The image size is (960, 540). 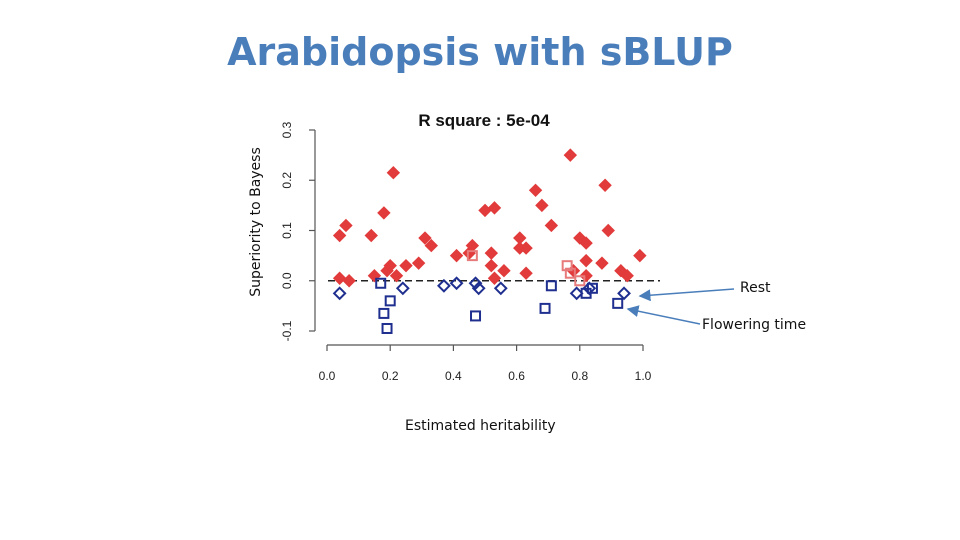 What do you see at coordinates (686, 295) in the screenshot?
I see `arrow-rest` at bounding box center [686, 295].